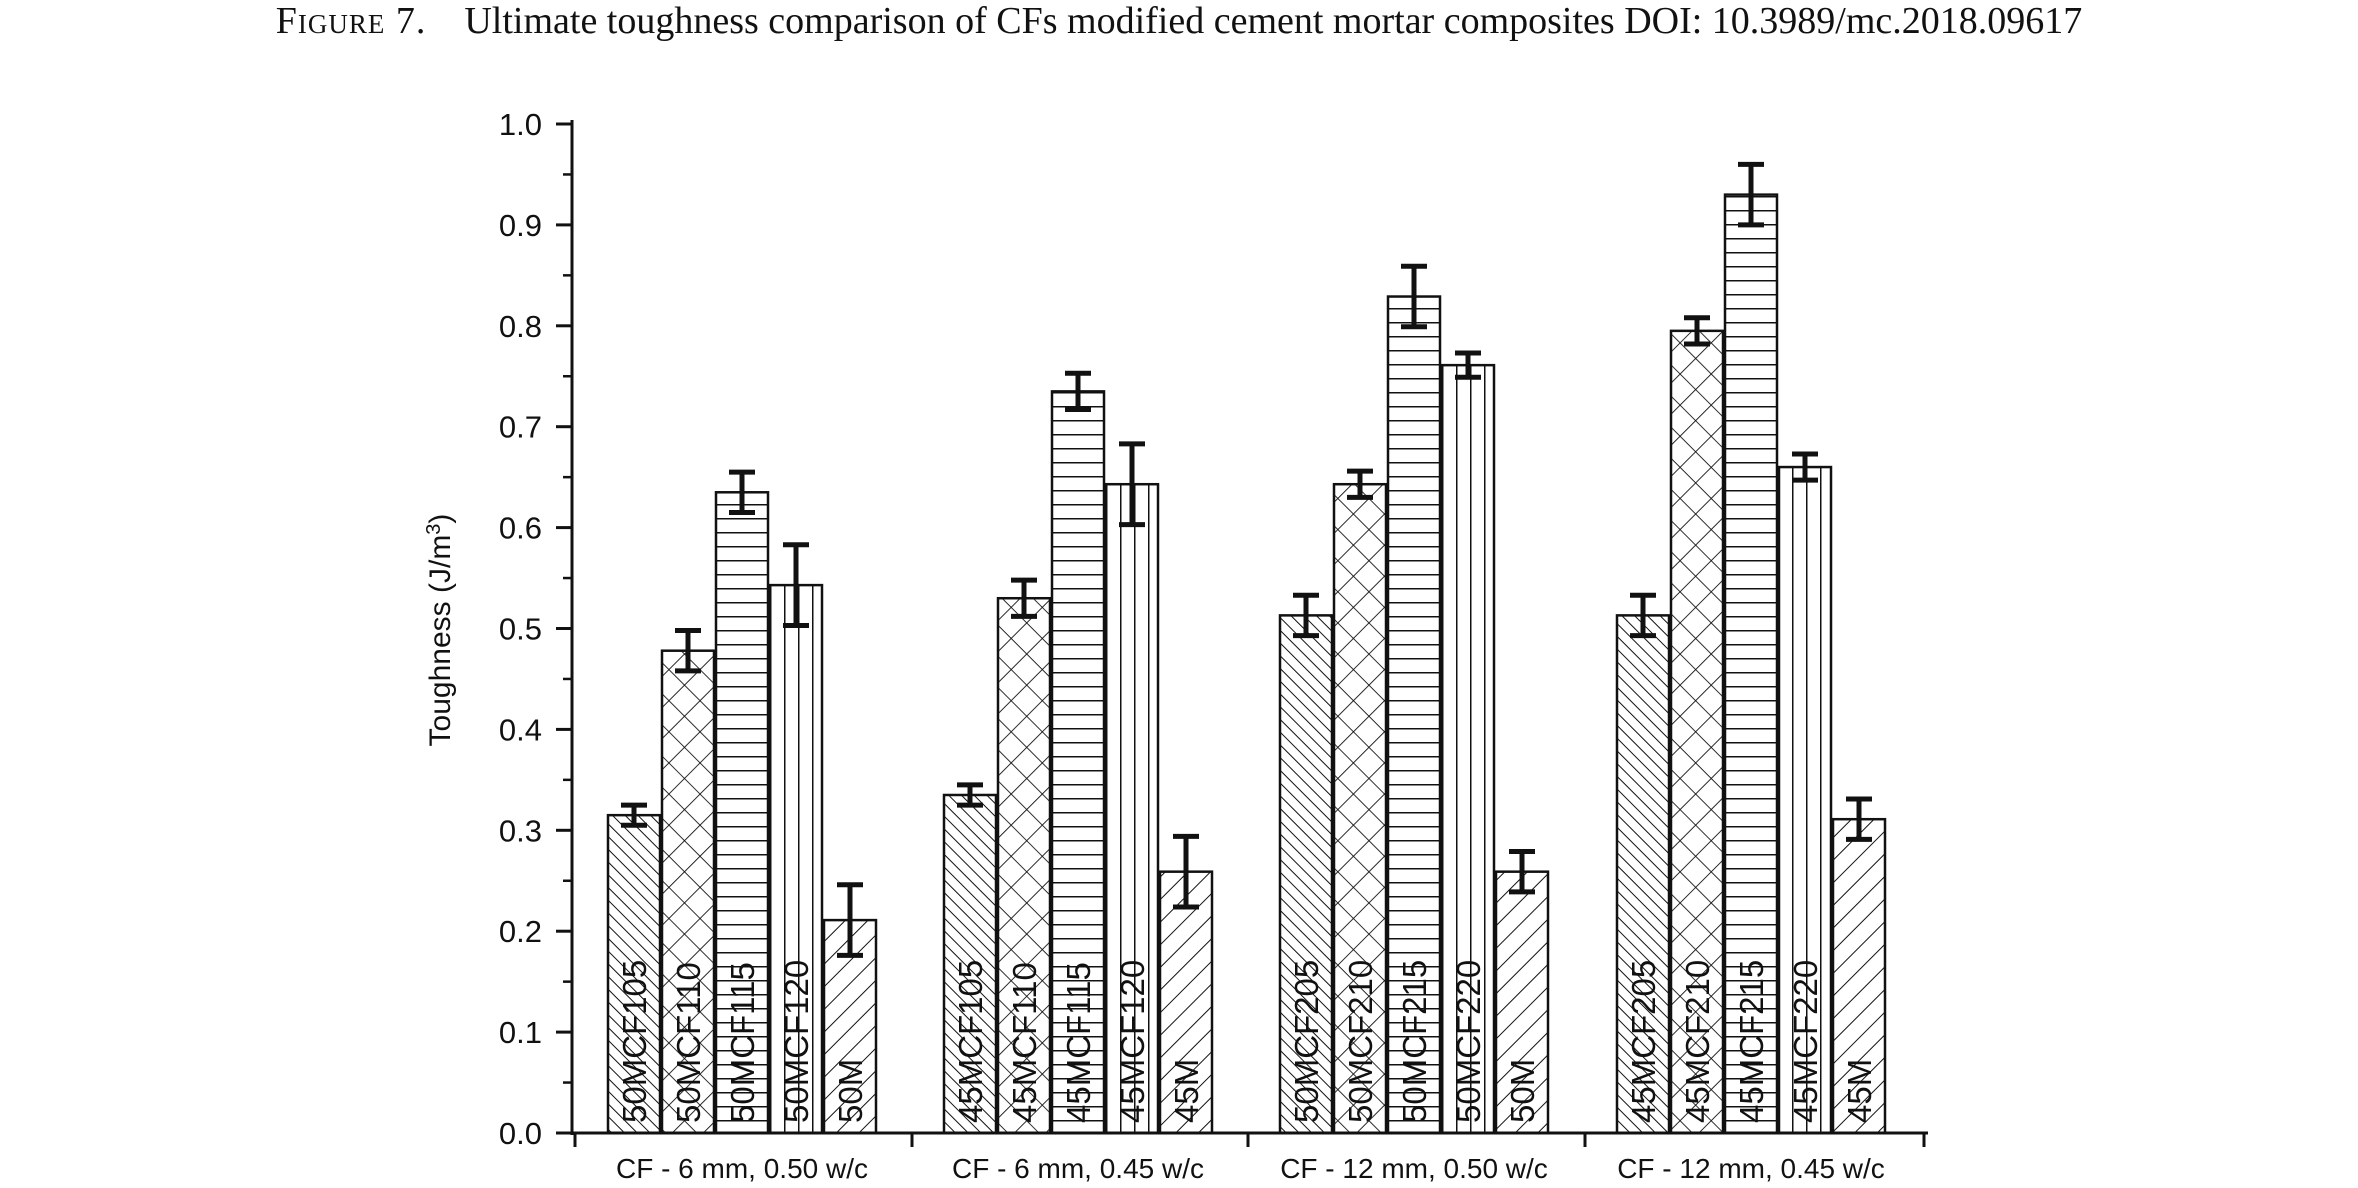 Image resolution: width=2358 pixels, height=1188 pixels. I want to click on bar-label: 45MCF110, so click(1024, 1042).